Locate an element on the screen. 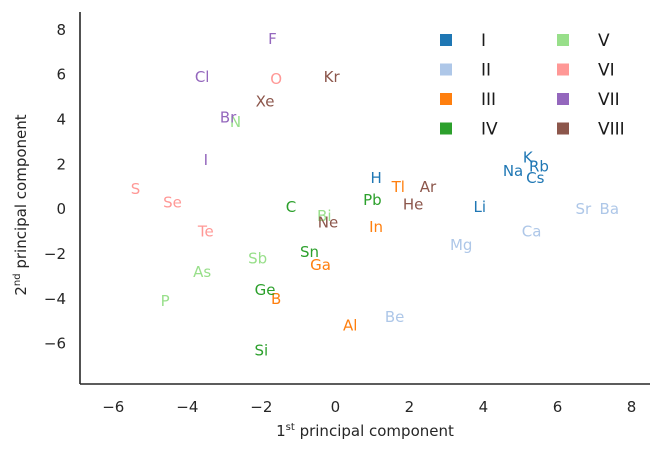 Image resolution: width=664 pixels, height=454 pixels. y-axis-label: 2nd principal component is located at coordinates (21, 204).